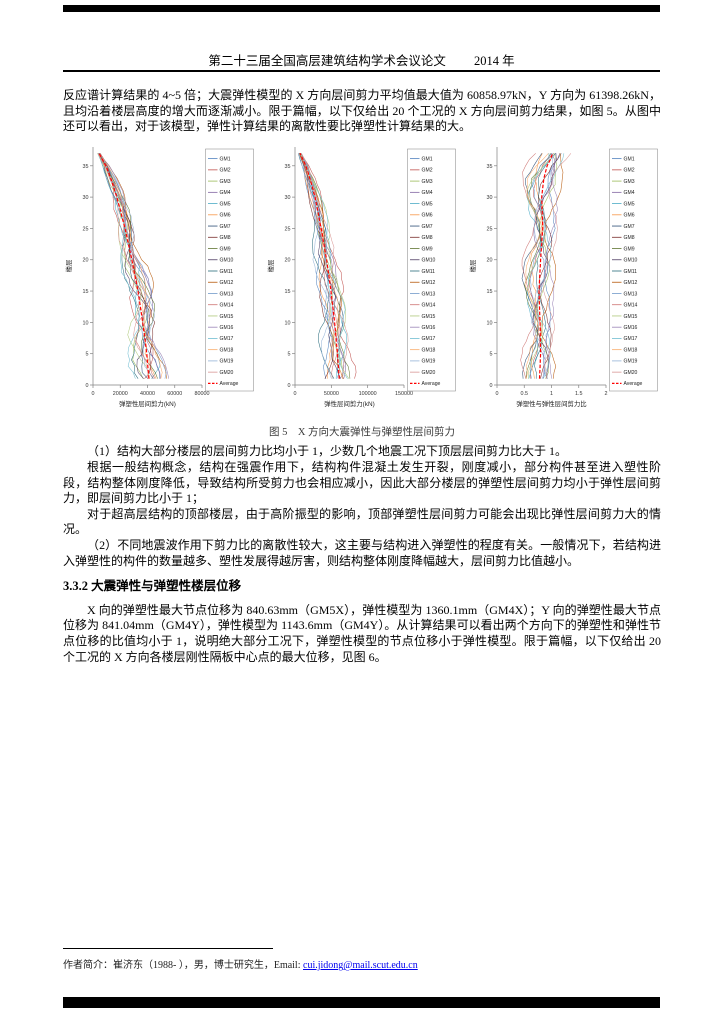  I want to click on email-link: cui.jidong@mail.scut.edu.cn, so click(360, 965).